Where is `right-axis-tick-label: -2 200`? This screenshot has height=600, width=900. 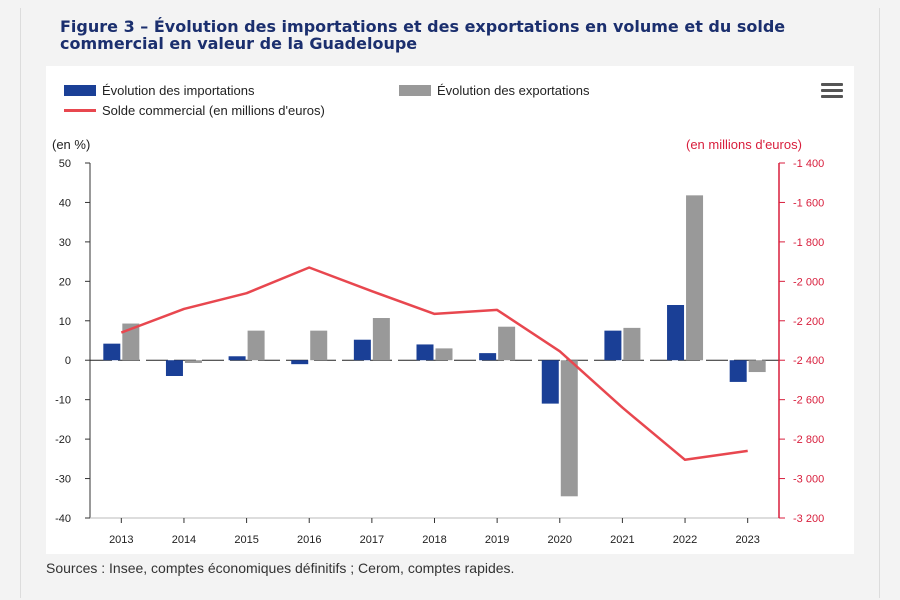 right-axis-tick-label: -2 200 is located at coordinates (808, 322).